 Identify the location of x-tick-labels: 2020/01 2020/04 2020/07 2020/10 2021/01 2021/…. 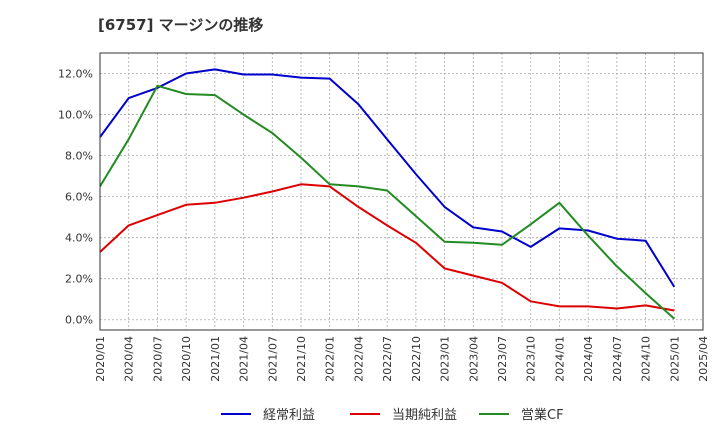
(402, 359).